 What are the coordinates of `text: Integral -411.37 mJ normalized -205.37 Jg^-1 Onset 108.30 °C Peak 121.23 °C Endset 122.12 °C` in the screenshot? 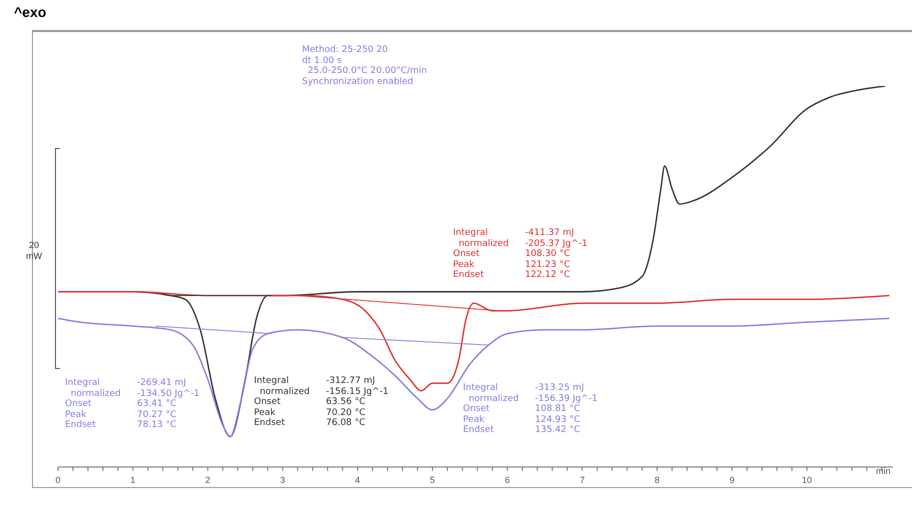 It's located at (520, 254).